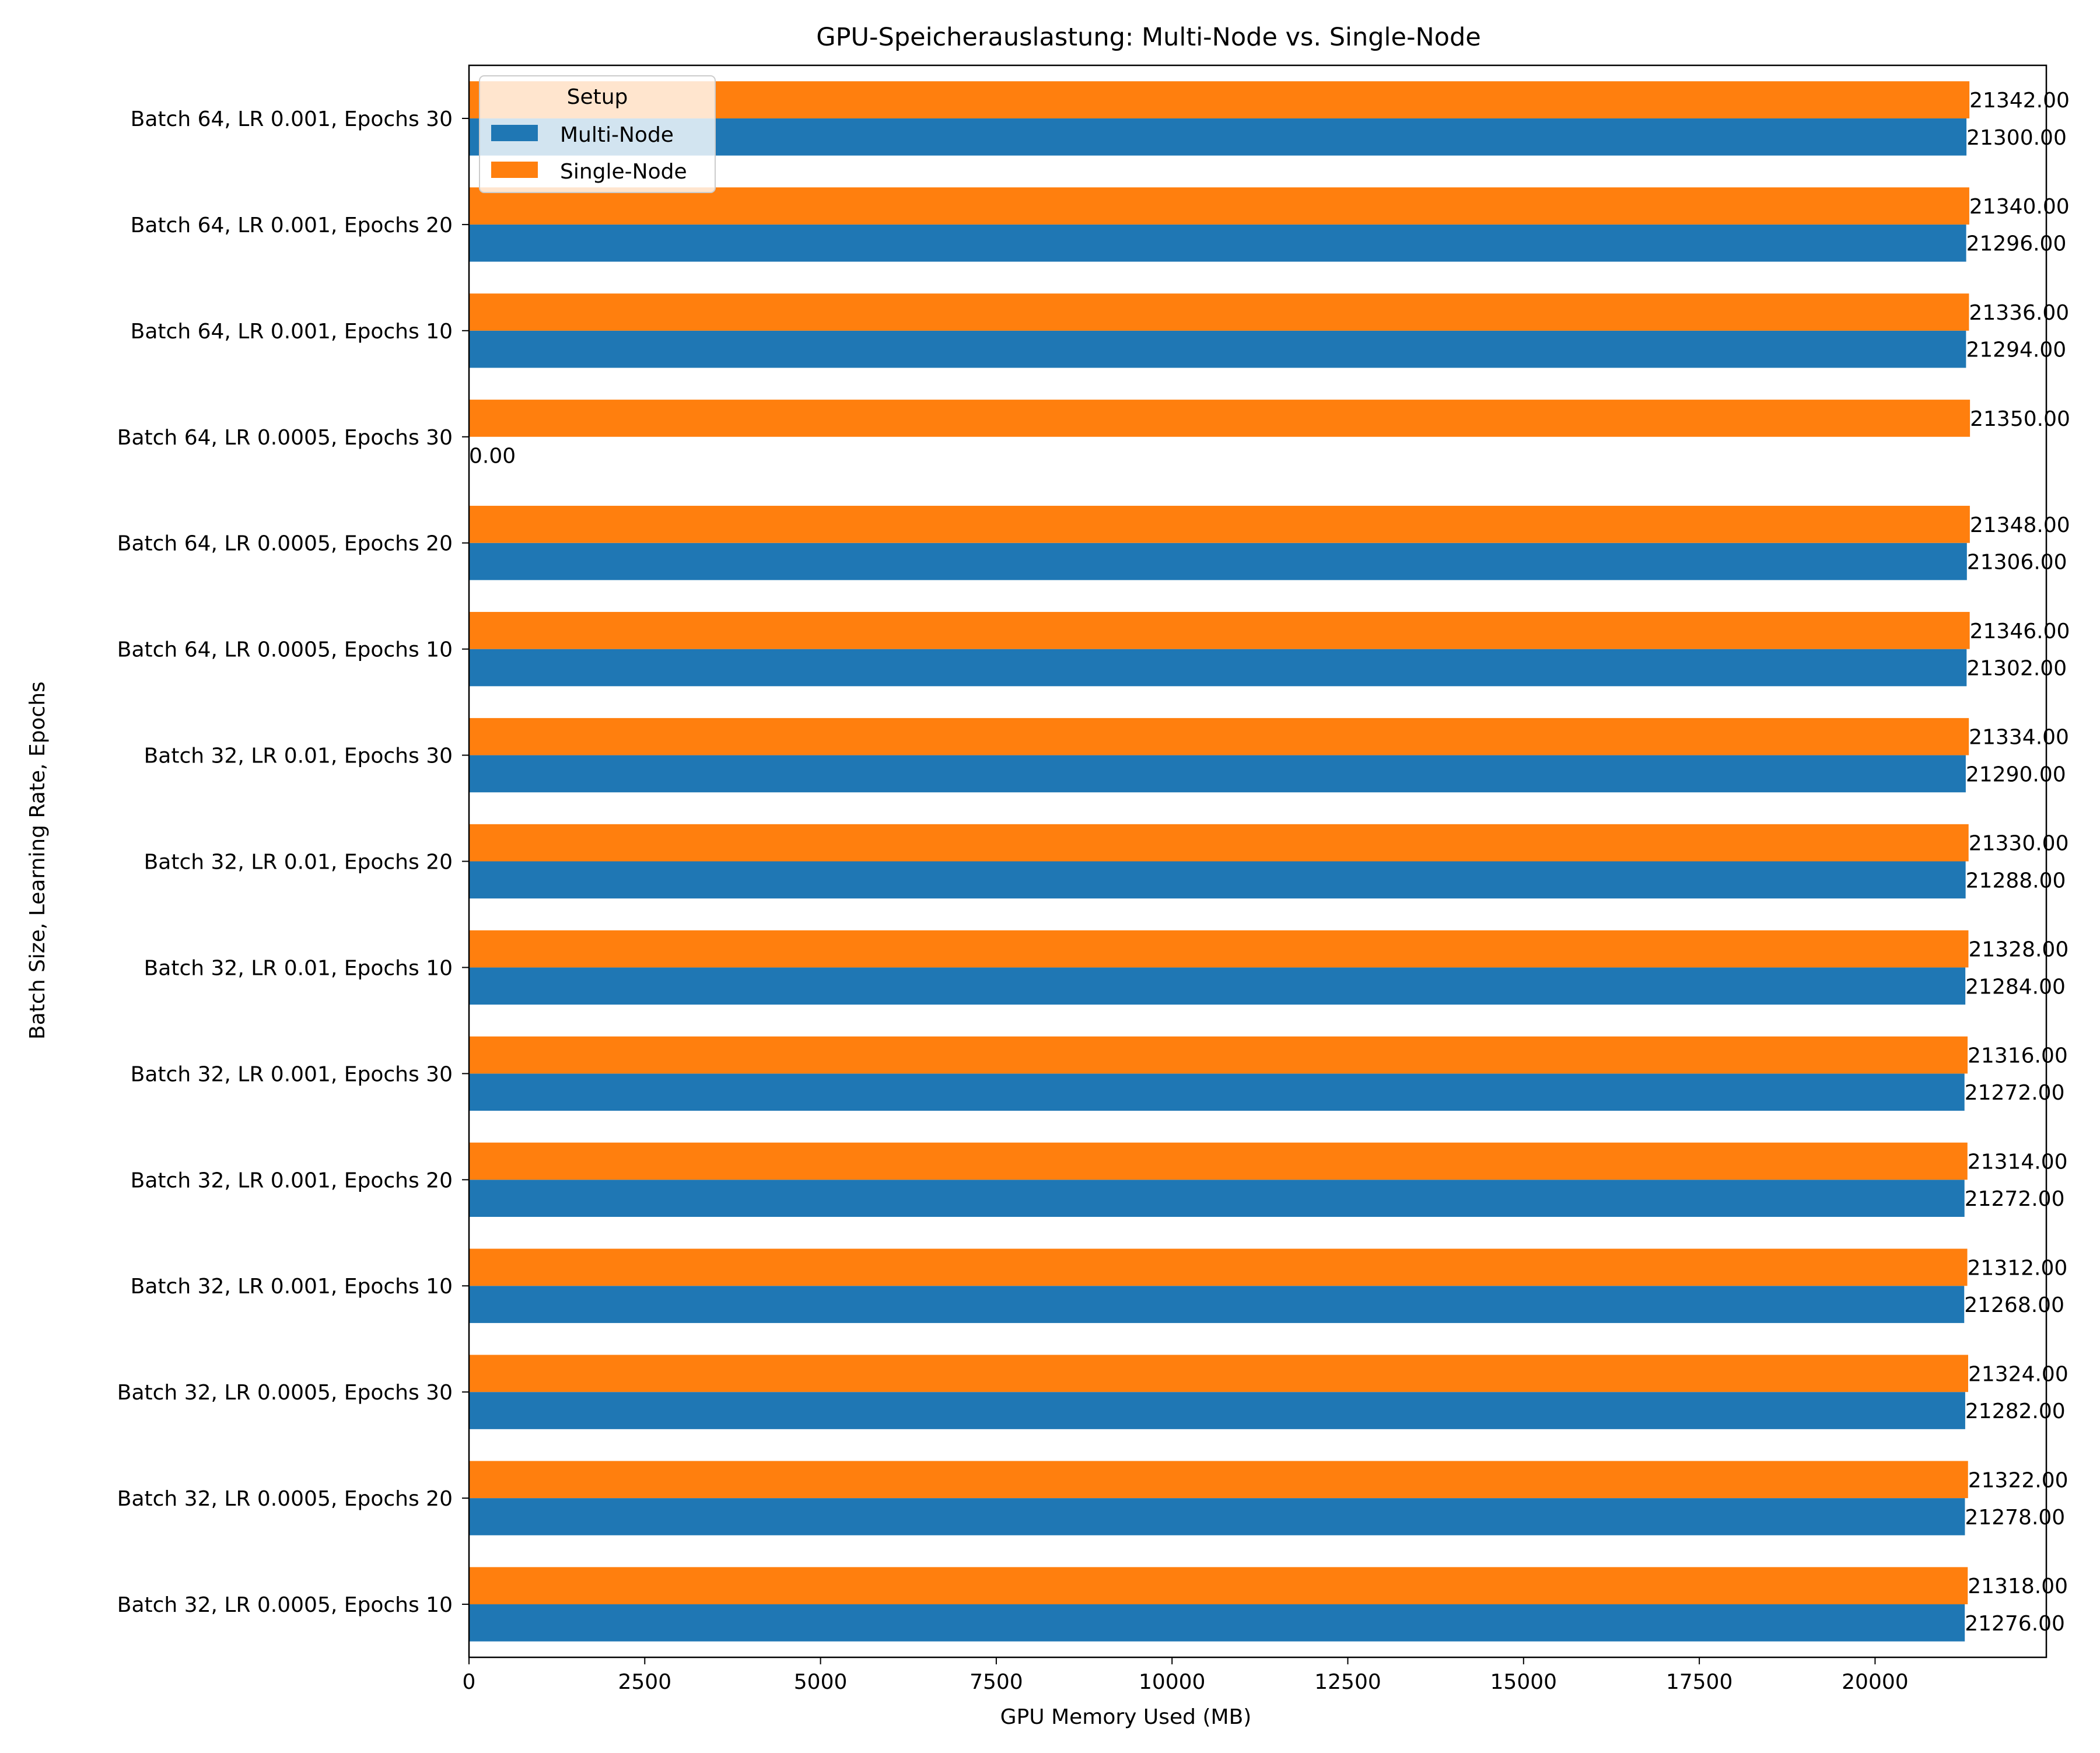  Describe the element at coordinates (492, 456) in the screenshot. I see `bar-value-label: 0.00` at that location.